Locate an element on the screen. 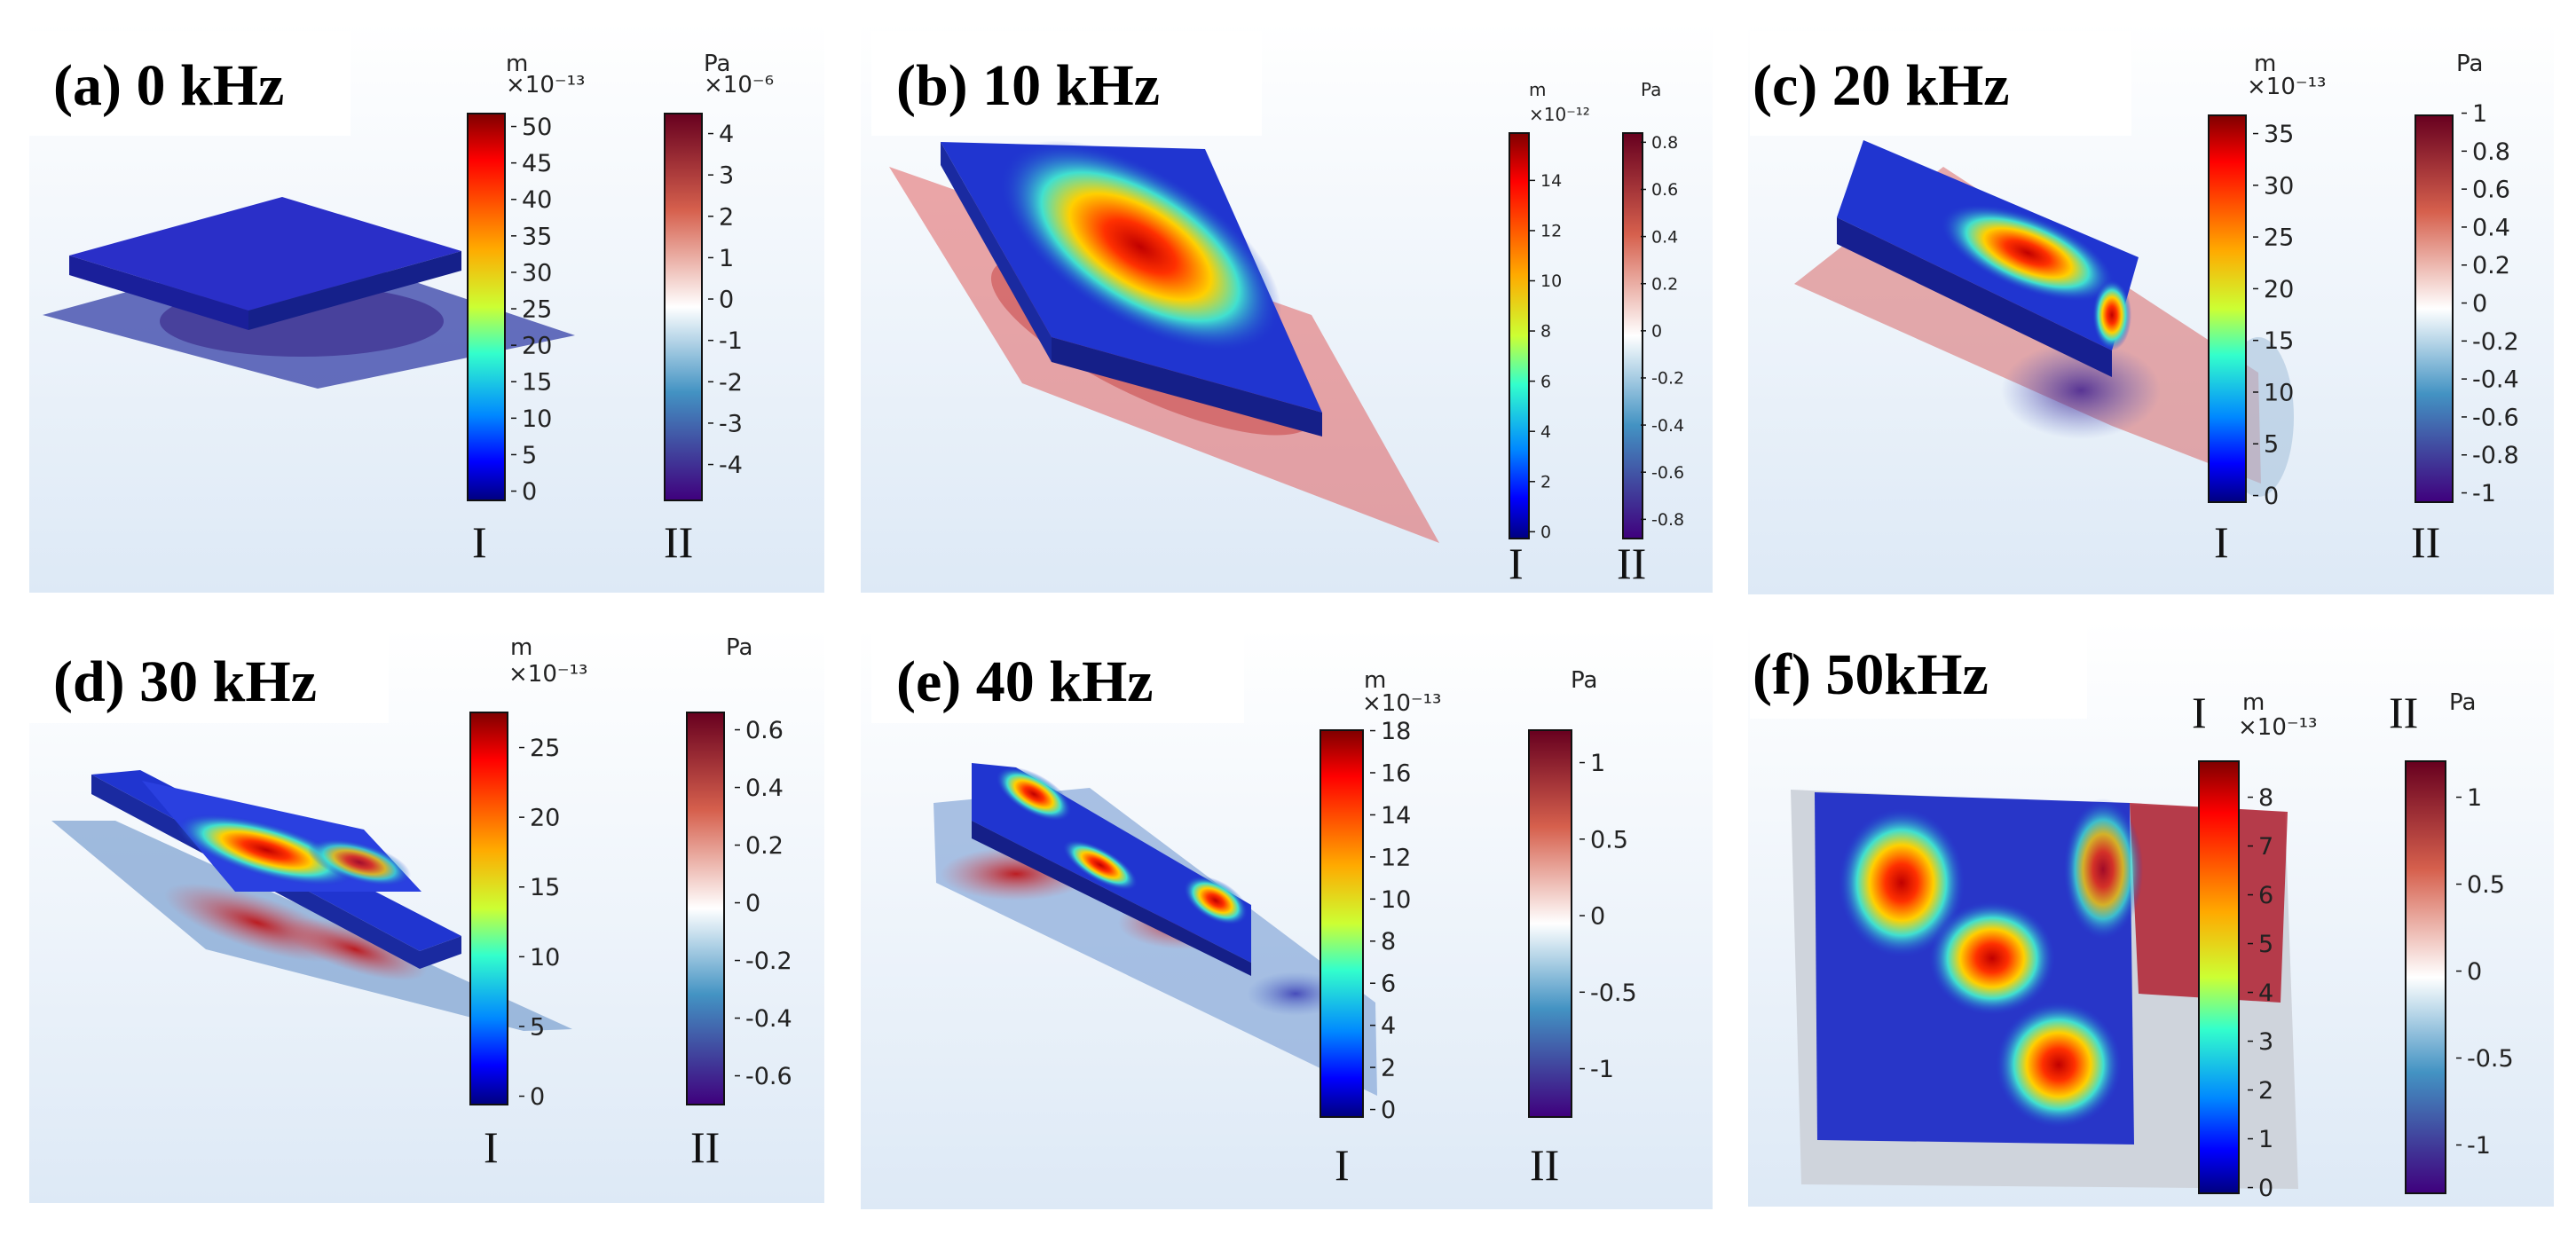  plate-front is located at coordinates (1974, 297).